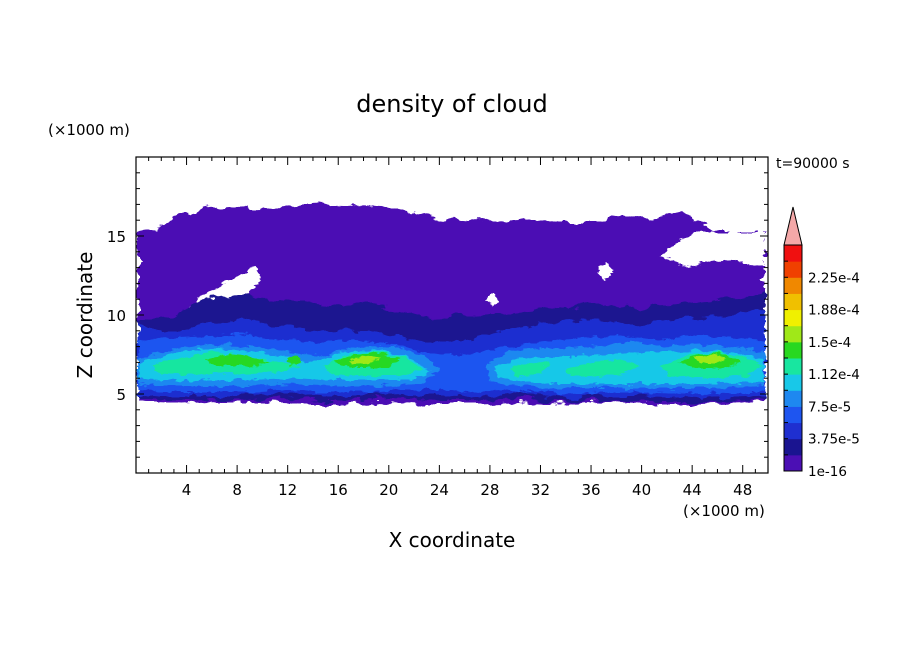 The width and height of the screenshot is (904, 654). I want to click on y-tick-label: 5, so click(121, 395).